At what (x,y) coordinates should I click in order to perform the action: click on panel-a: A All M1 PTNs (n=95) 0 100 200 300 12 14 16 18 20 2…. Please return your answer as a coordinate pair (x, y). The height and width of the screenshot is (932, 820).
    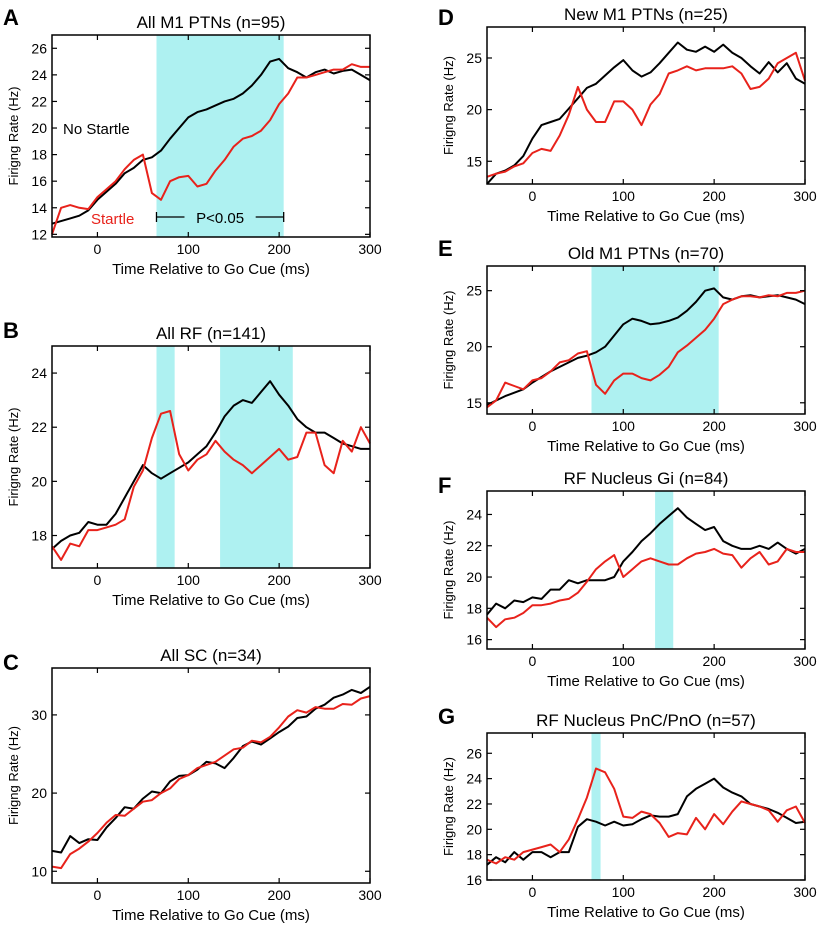
    Looking at the image, I should click on (192, 141).